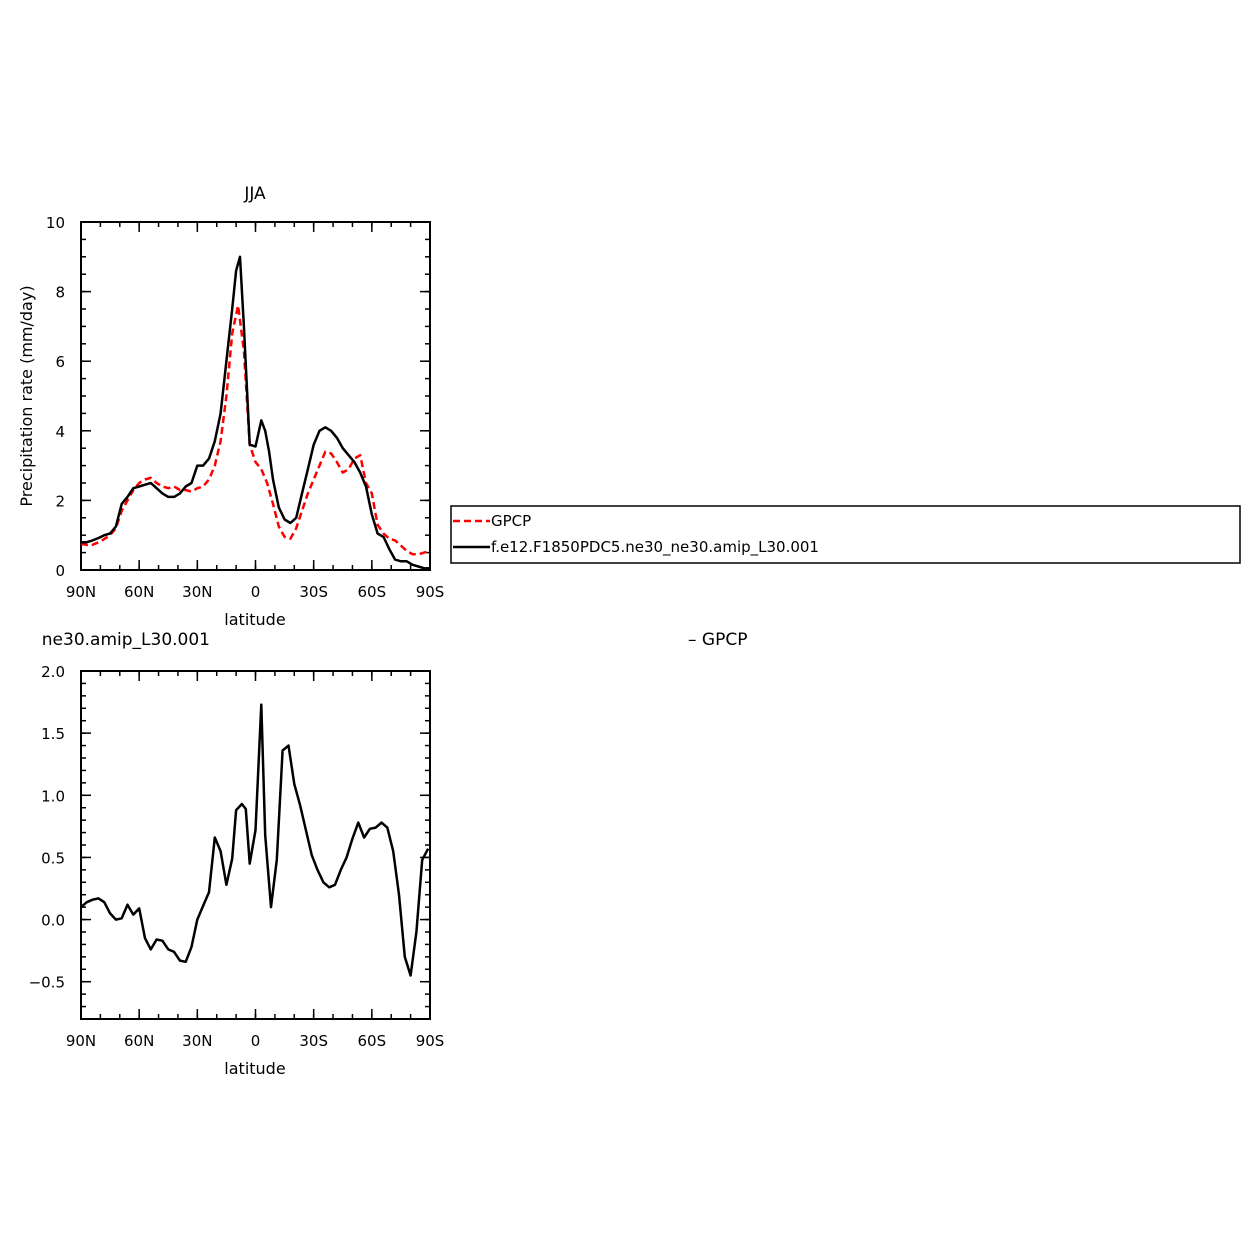 The image size is (1259, 1258). What do you see at coordinates (126, 640) in the screenshot?
I see `chart-title-left: ne30.amip_L30.001` at bounding box center [126, 640].